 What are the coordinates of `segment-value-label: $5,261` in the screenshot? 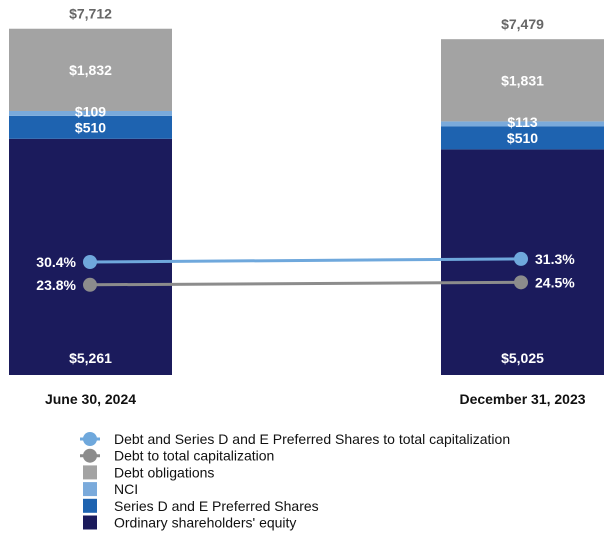 It's located at (90, 358).